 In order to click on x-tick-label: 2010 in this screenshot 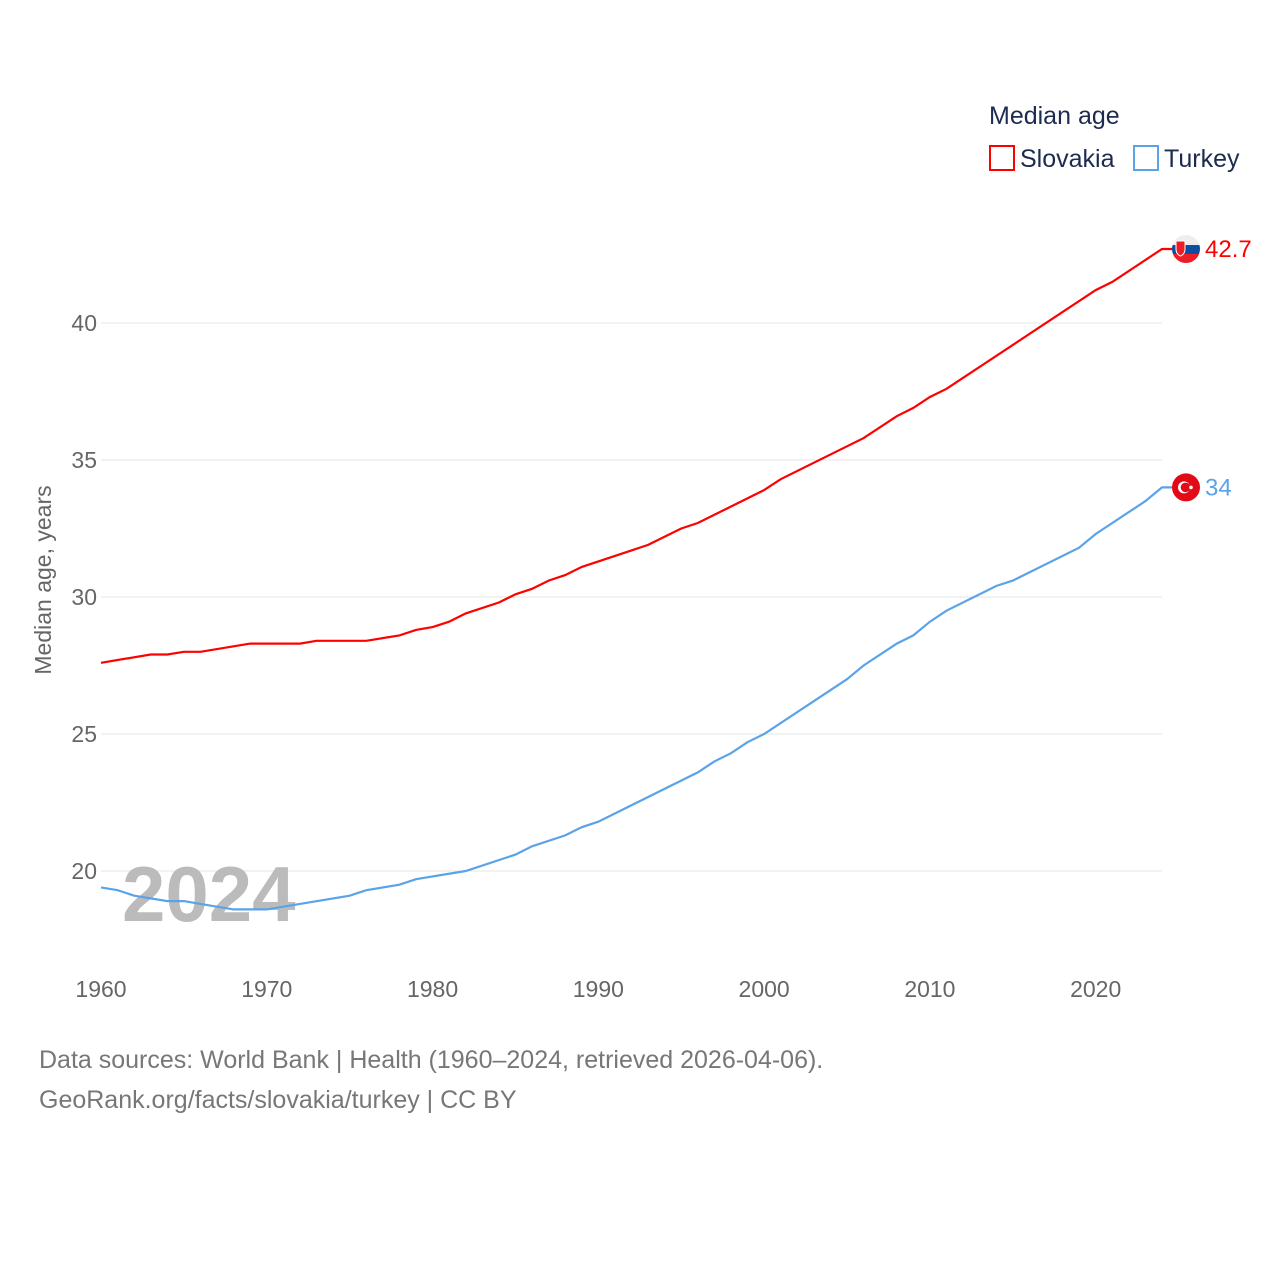, I will do `click(929, 989)`.